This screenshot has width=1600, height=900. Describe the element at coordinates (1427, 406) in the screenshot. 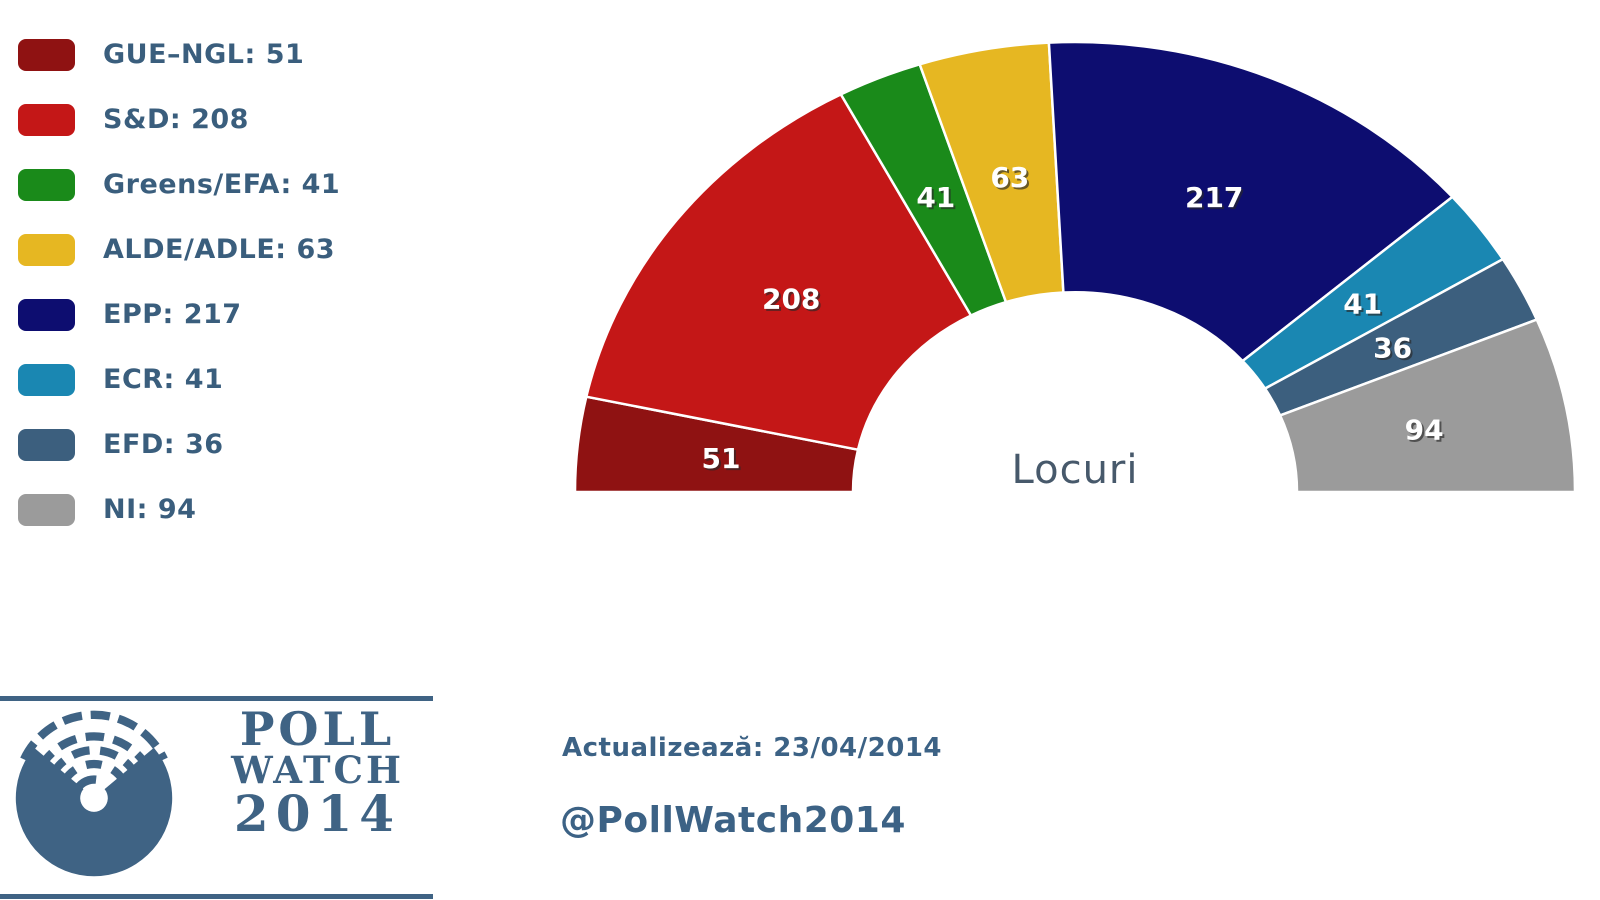

I see `slice-NI` at that location.